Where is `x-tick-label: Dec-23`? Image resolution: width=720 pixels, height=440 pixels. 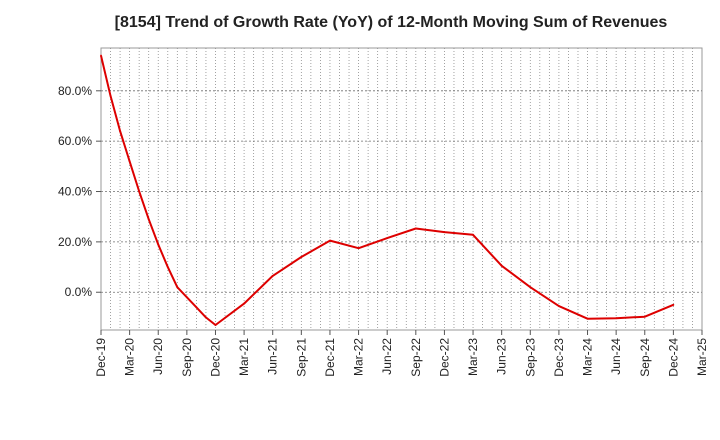 x-tick-label: Dec-23 is located at coordinates (559, 357).